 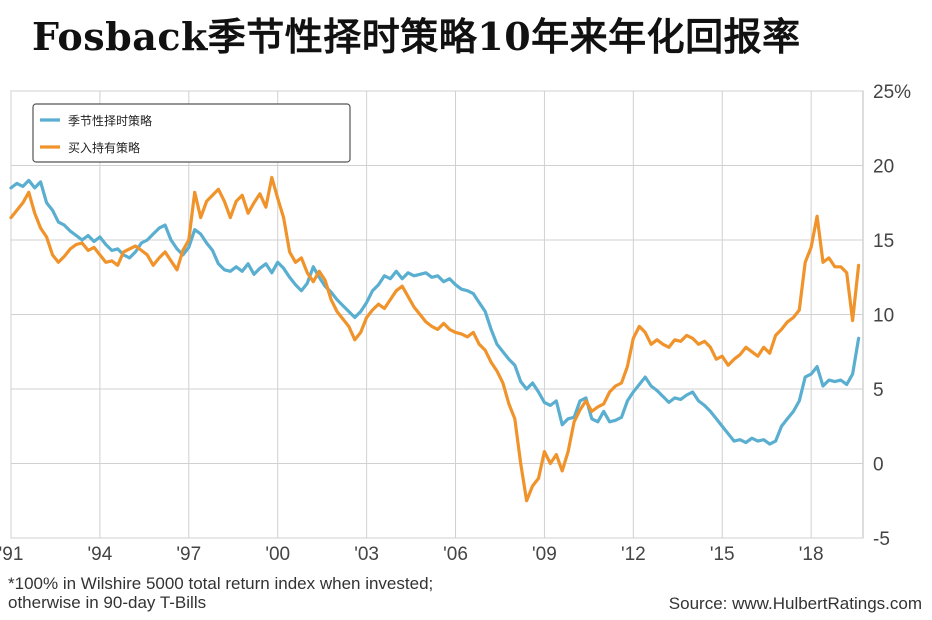 I want to click on legend-box, so click(x=191, y=133).